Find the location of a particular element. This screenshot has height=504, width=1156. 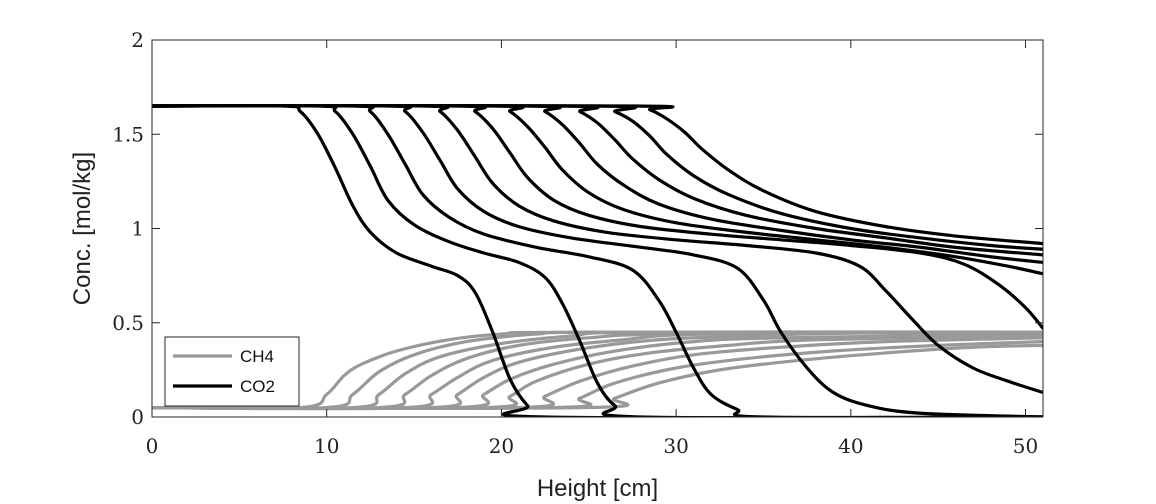

x-tick-label: 0 is located at coordinates (152, 446).